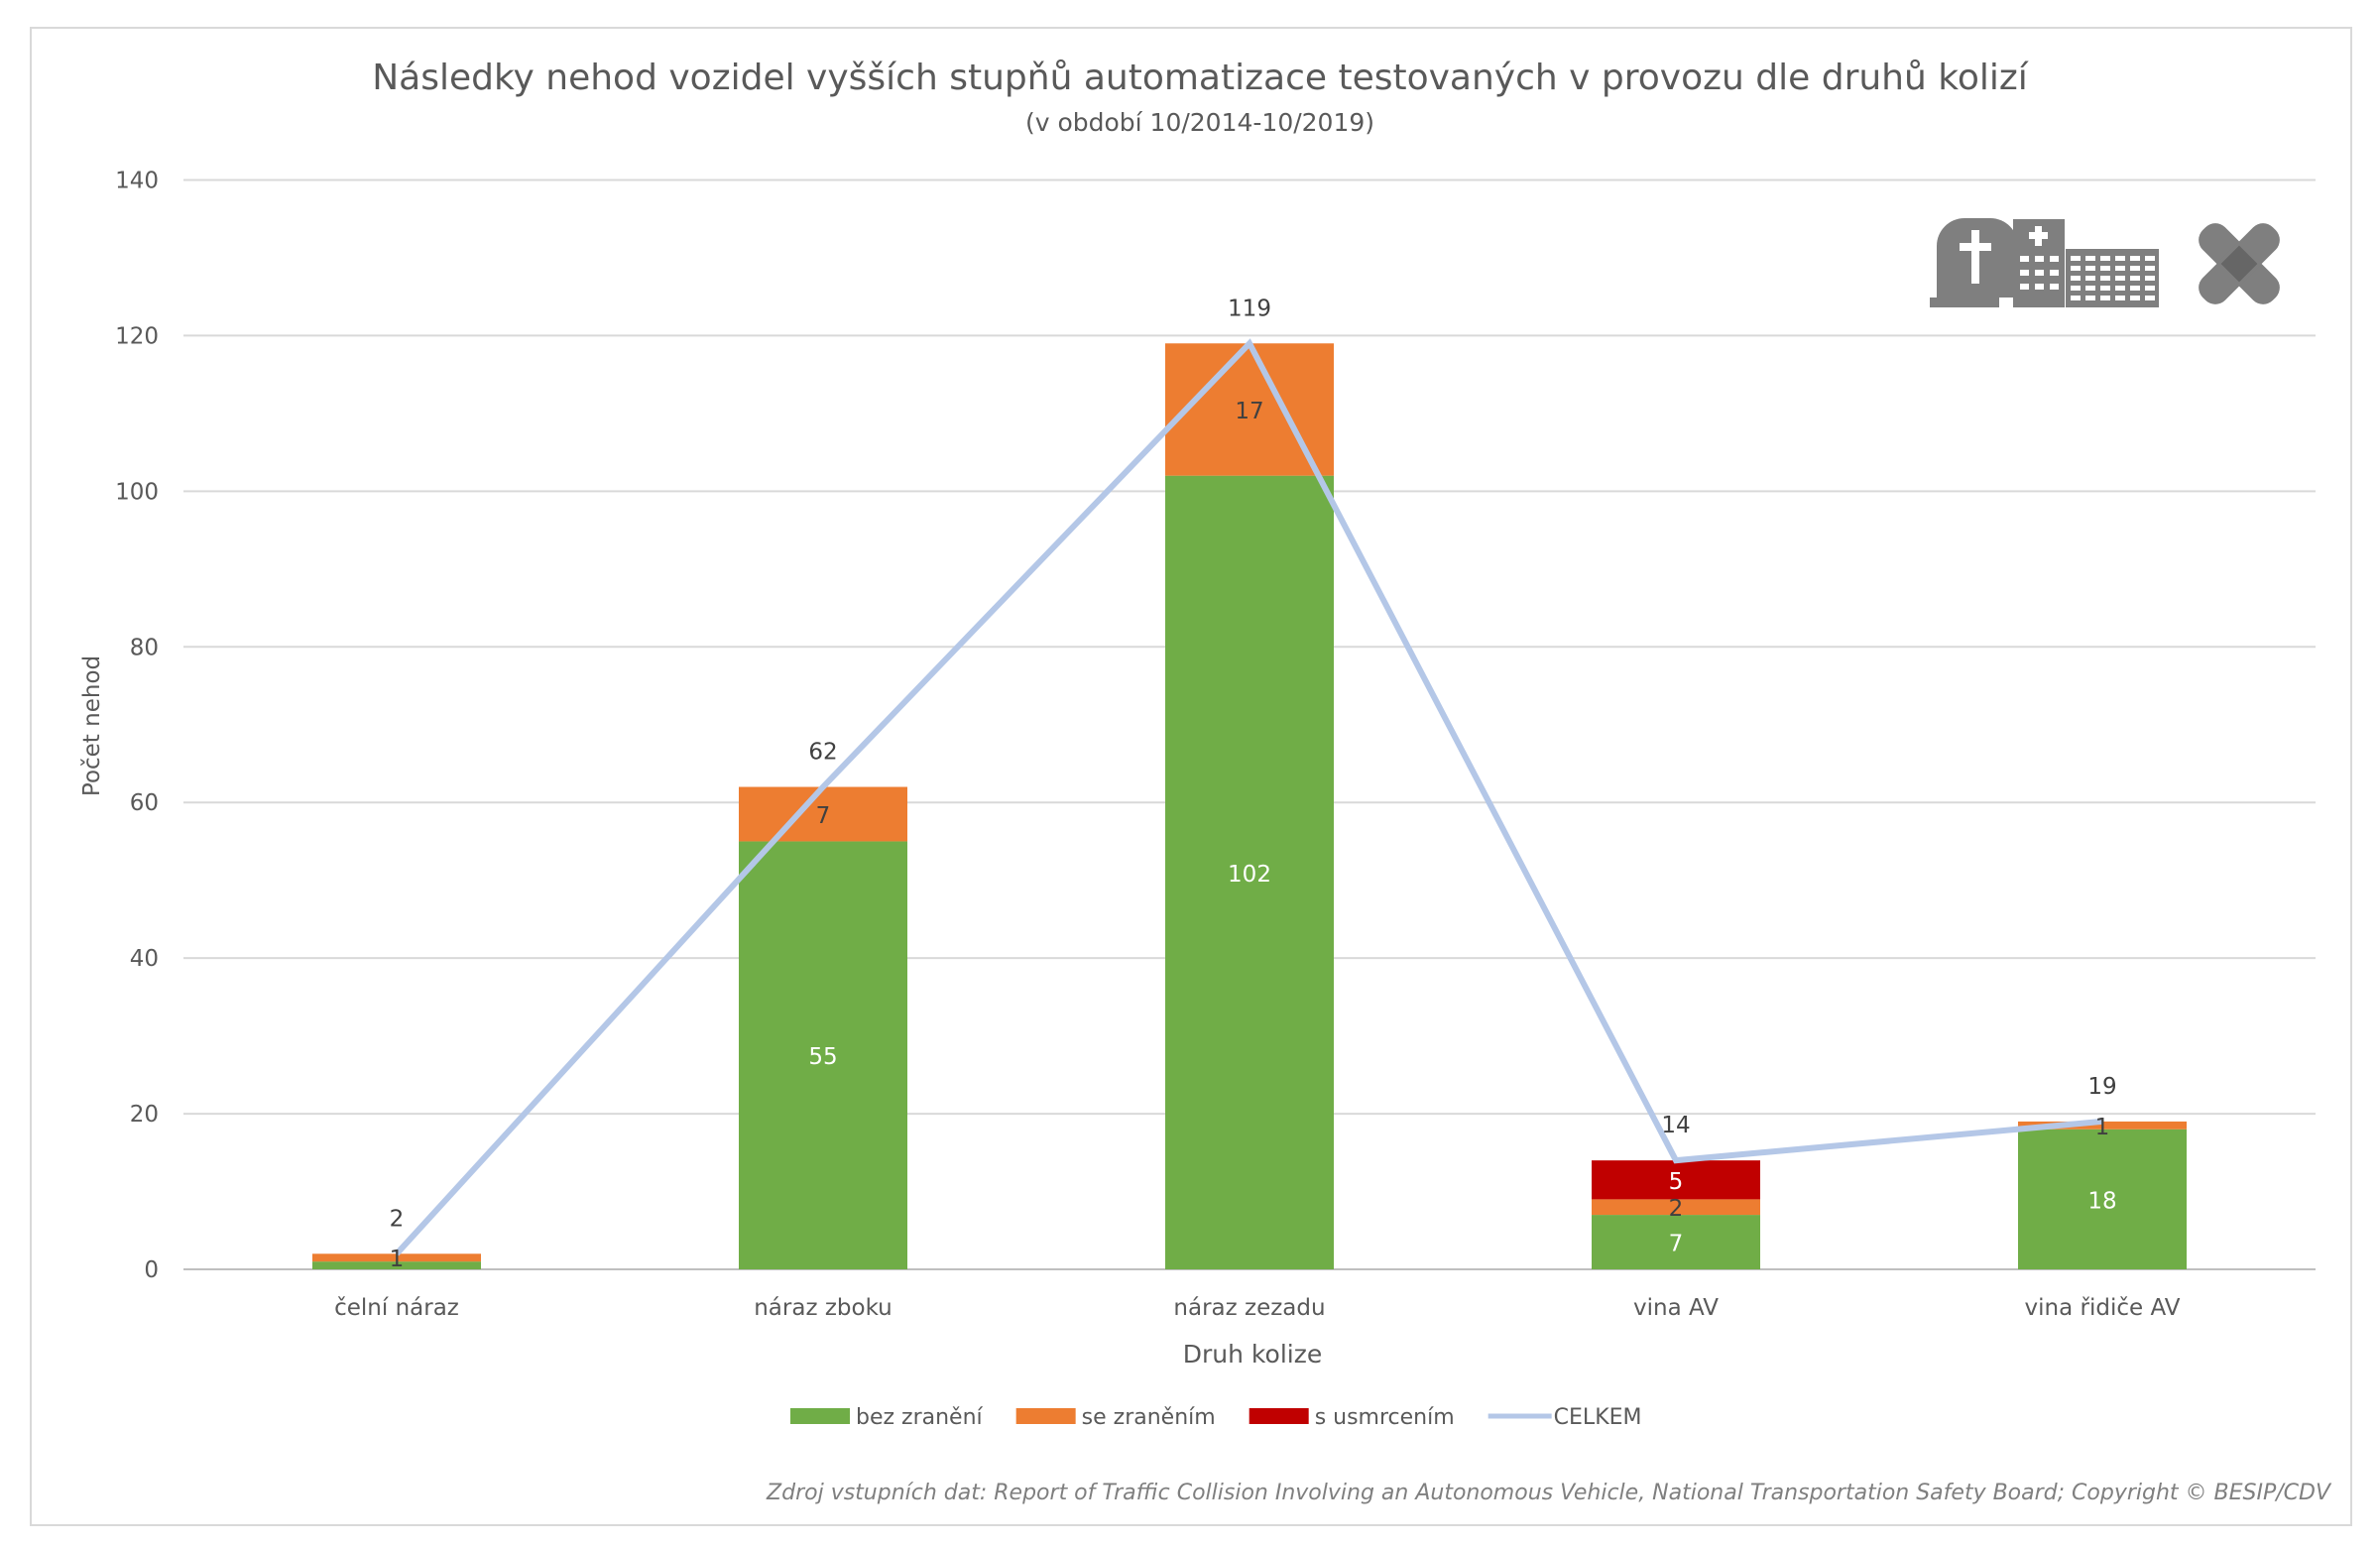  What do you see at coordinates (2239, 264) in the screenshot?
I see `bandage-icon` at bounding box center [2239, 264].